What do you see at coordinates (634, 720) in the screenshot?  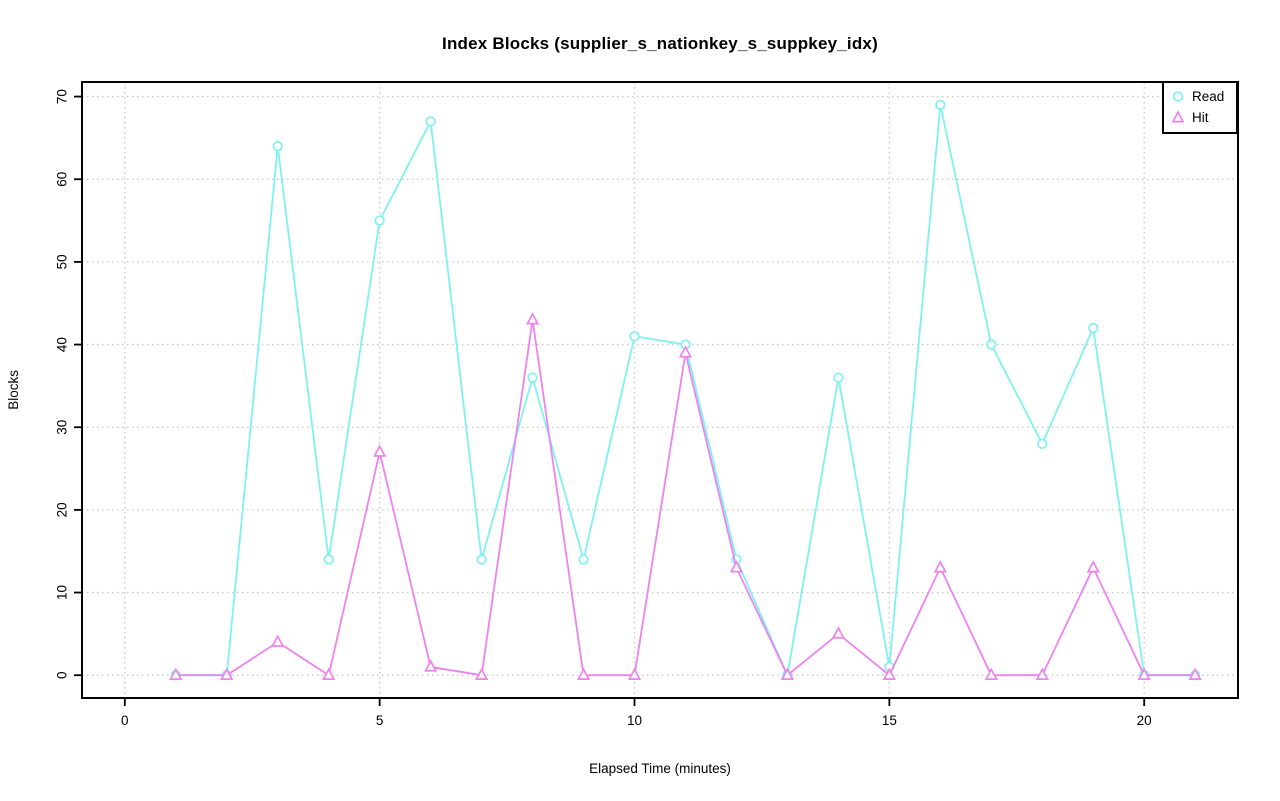 I see `x-tick-label: 10` at bounding box center [634, 720].